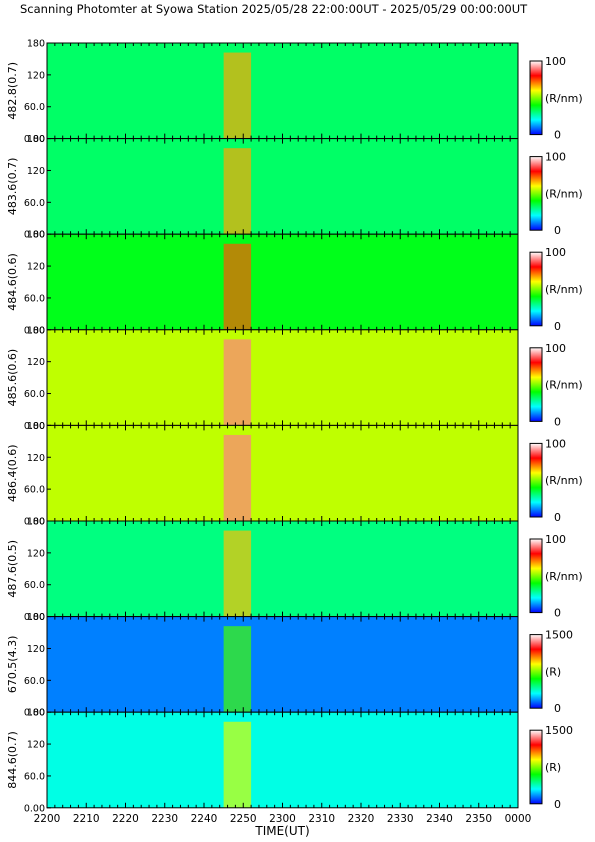 This screenshot has height=842, width=595. I want to click on x-tick-label: 2200, so click(47, 819).